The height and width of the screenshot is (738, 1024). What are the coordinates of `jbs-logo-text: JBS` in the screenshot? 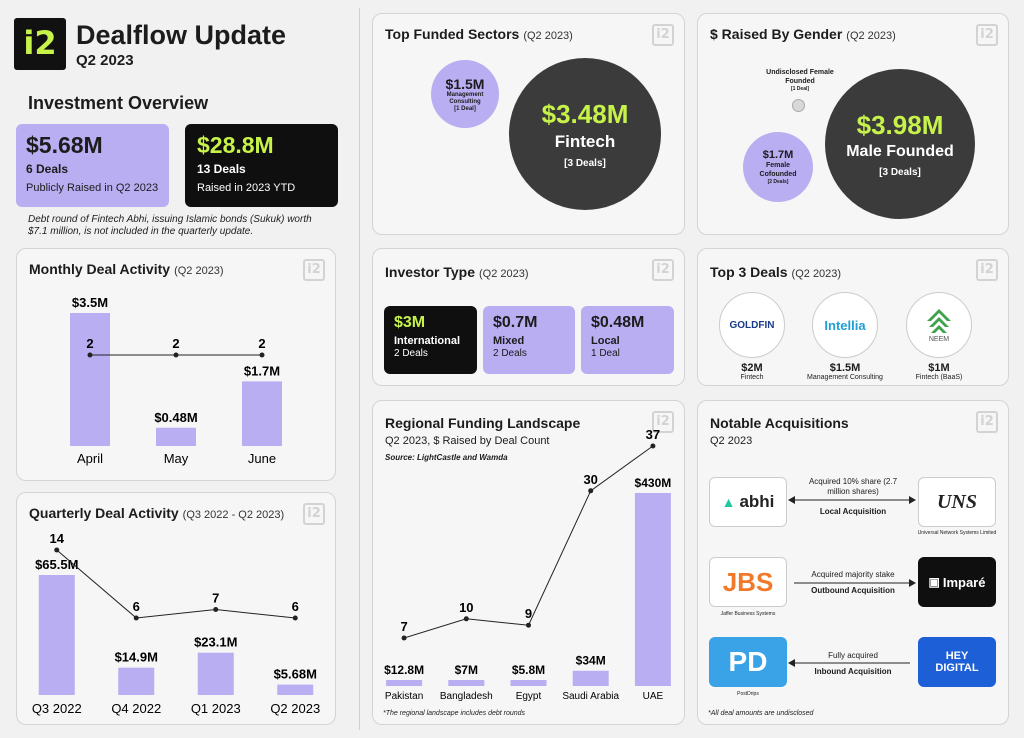 It's located at (748, 581).